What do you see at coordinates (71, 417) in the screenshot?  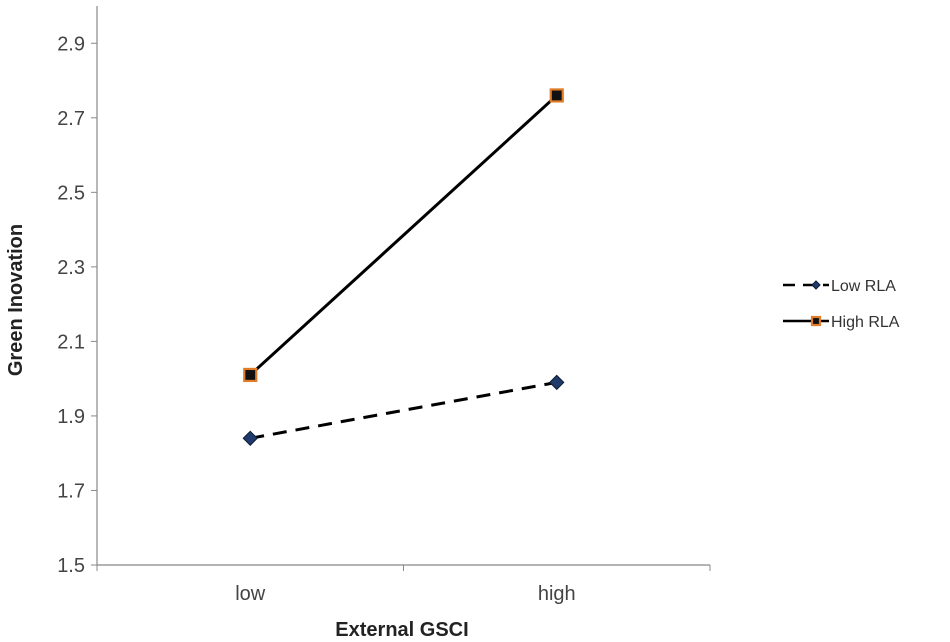 I see `y-tick-label: 1.9` at bounding box center [71, 417].